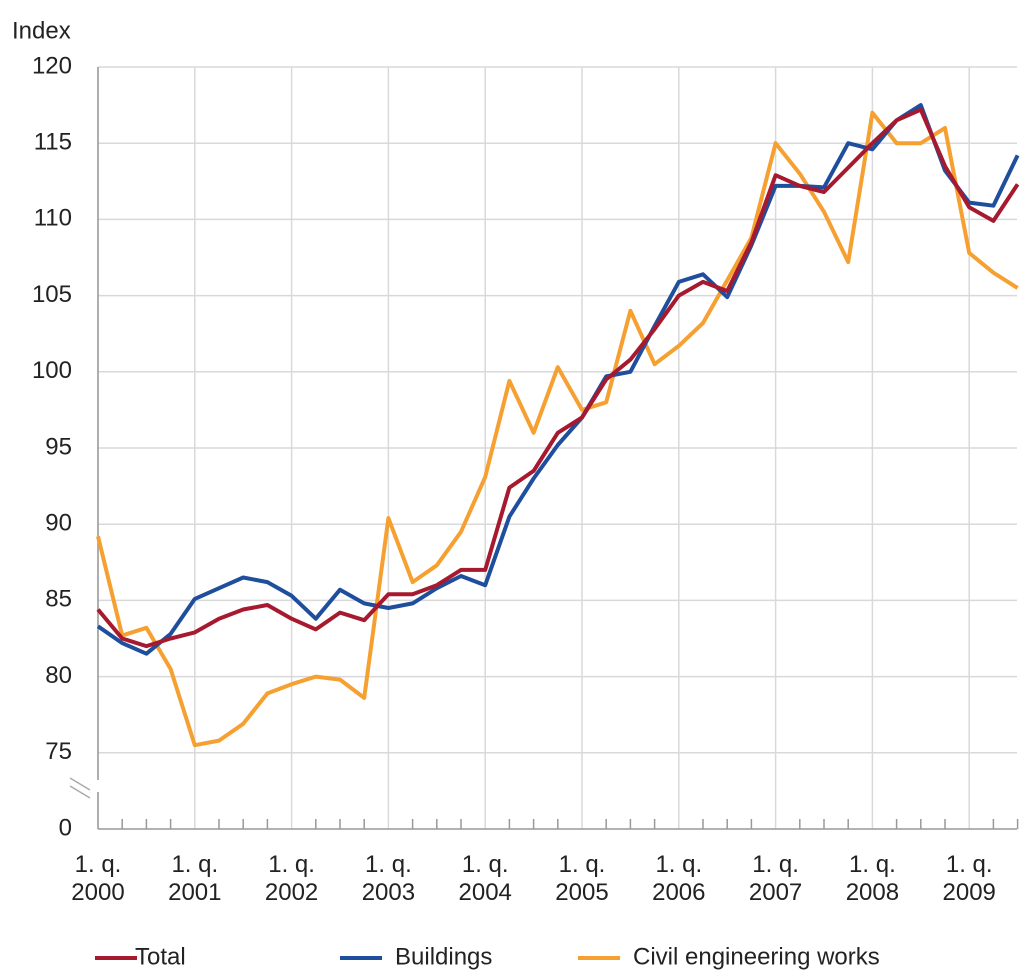 The width and height of the screenshot is (1021, 976). I want to click on x-tick-label: 1. q. 2003, so click(388, 878).